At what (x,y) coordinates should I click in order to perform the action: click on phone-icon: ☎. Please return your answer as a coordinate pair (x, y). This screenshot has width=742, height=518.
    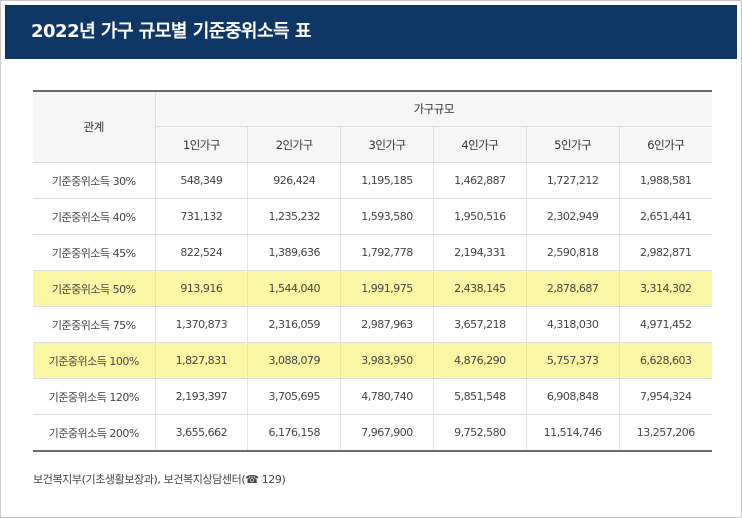
    Looking at the image, I should click on (252, 479).